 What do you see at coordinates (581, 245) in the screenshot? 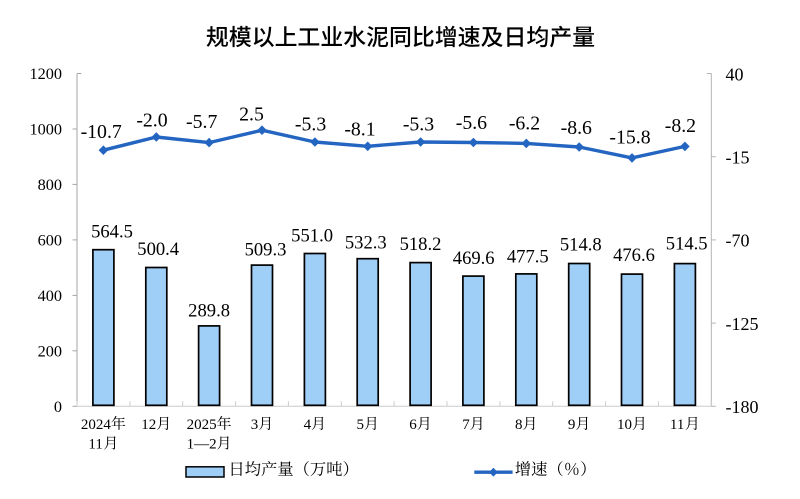
I see `svg-text: 514.8` at bounding box center [581, 245].